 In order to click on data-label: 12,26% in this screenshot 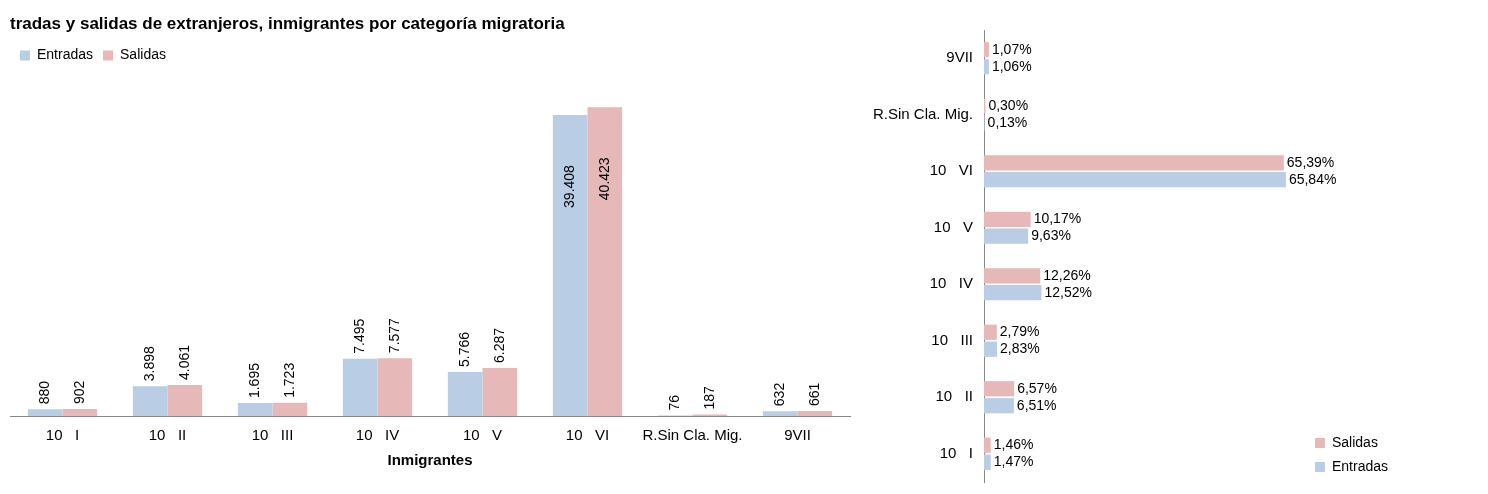, I will do `click(1067, 274)`.